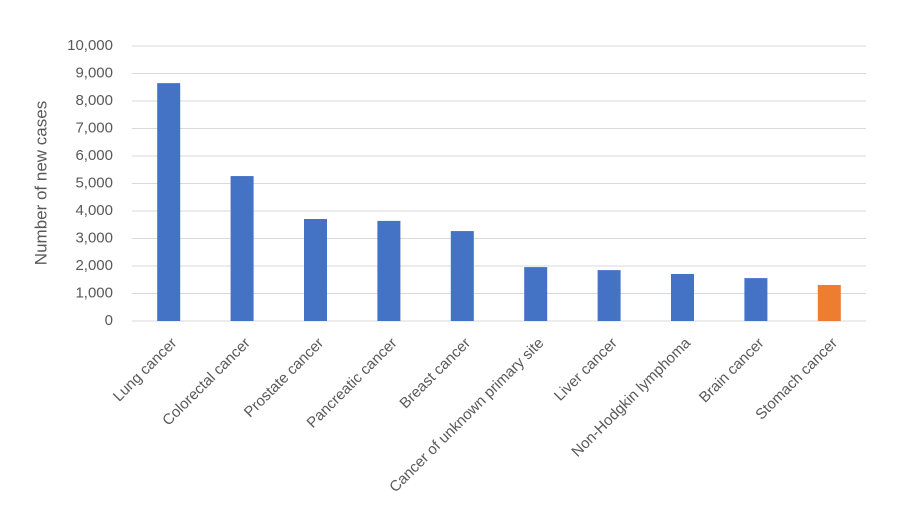  What do you see at coordinates (94, 210) in the screenshot?
I see `y-tick-label: 4,000` at bounding box center [94, 210].